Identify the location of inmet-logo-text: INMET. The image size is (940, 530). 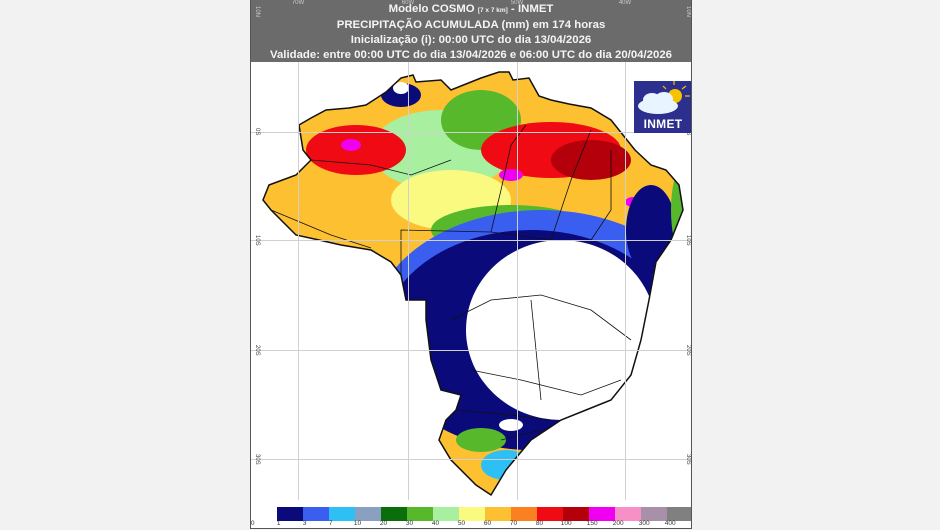
(663, 124).